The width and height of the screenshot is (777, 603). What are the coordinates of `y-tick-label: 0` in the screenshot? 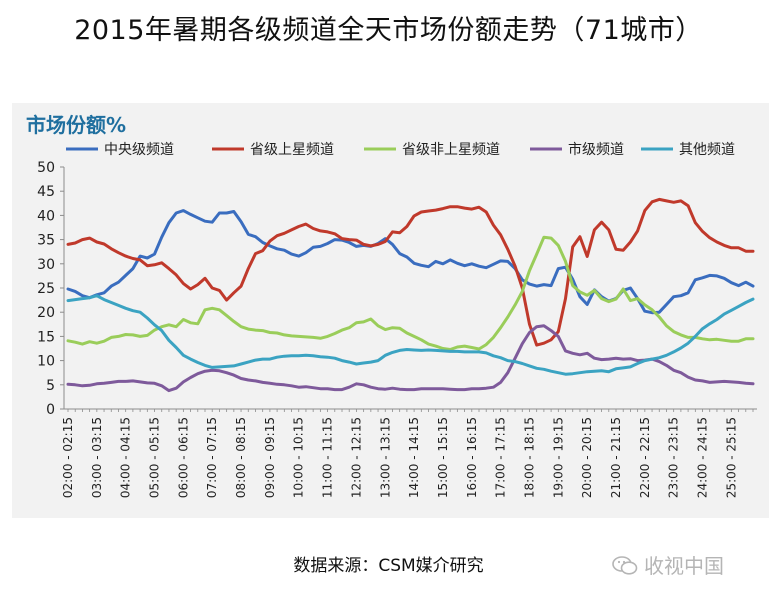 It's located at (50, 410).